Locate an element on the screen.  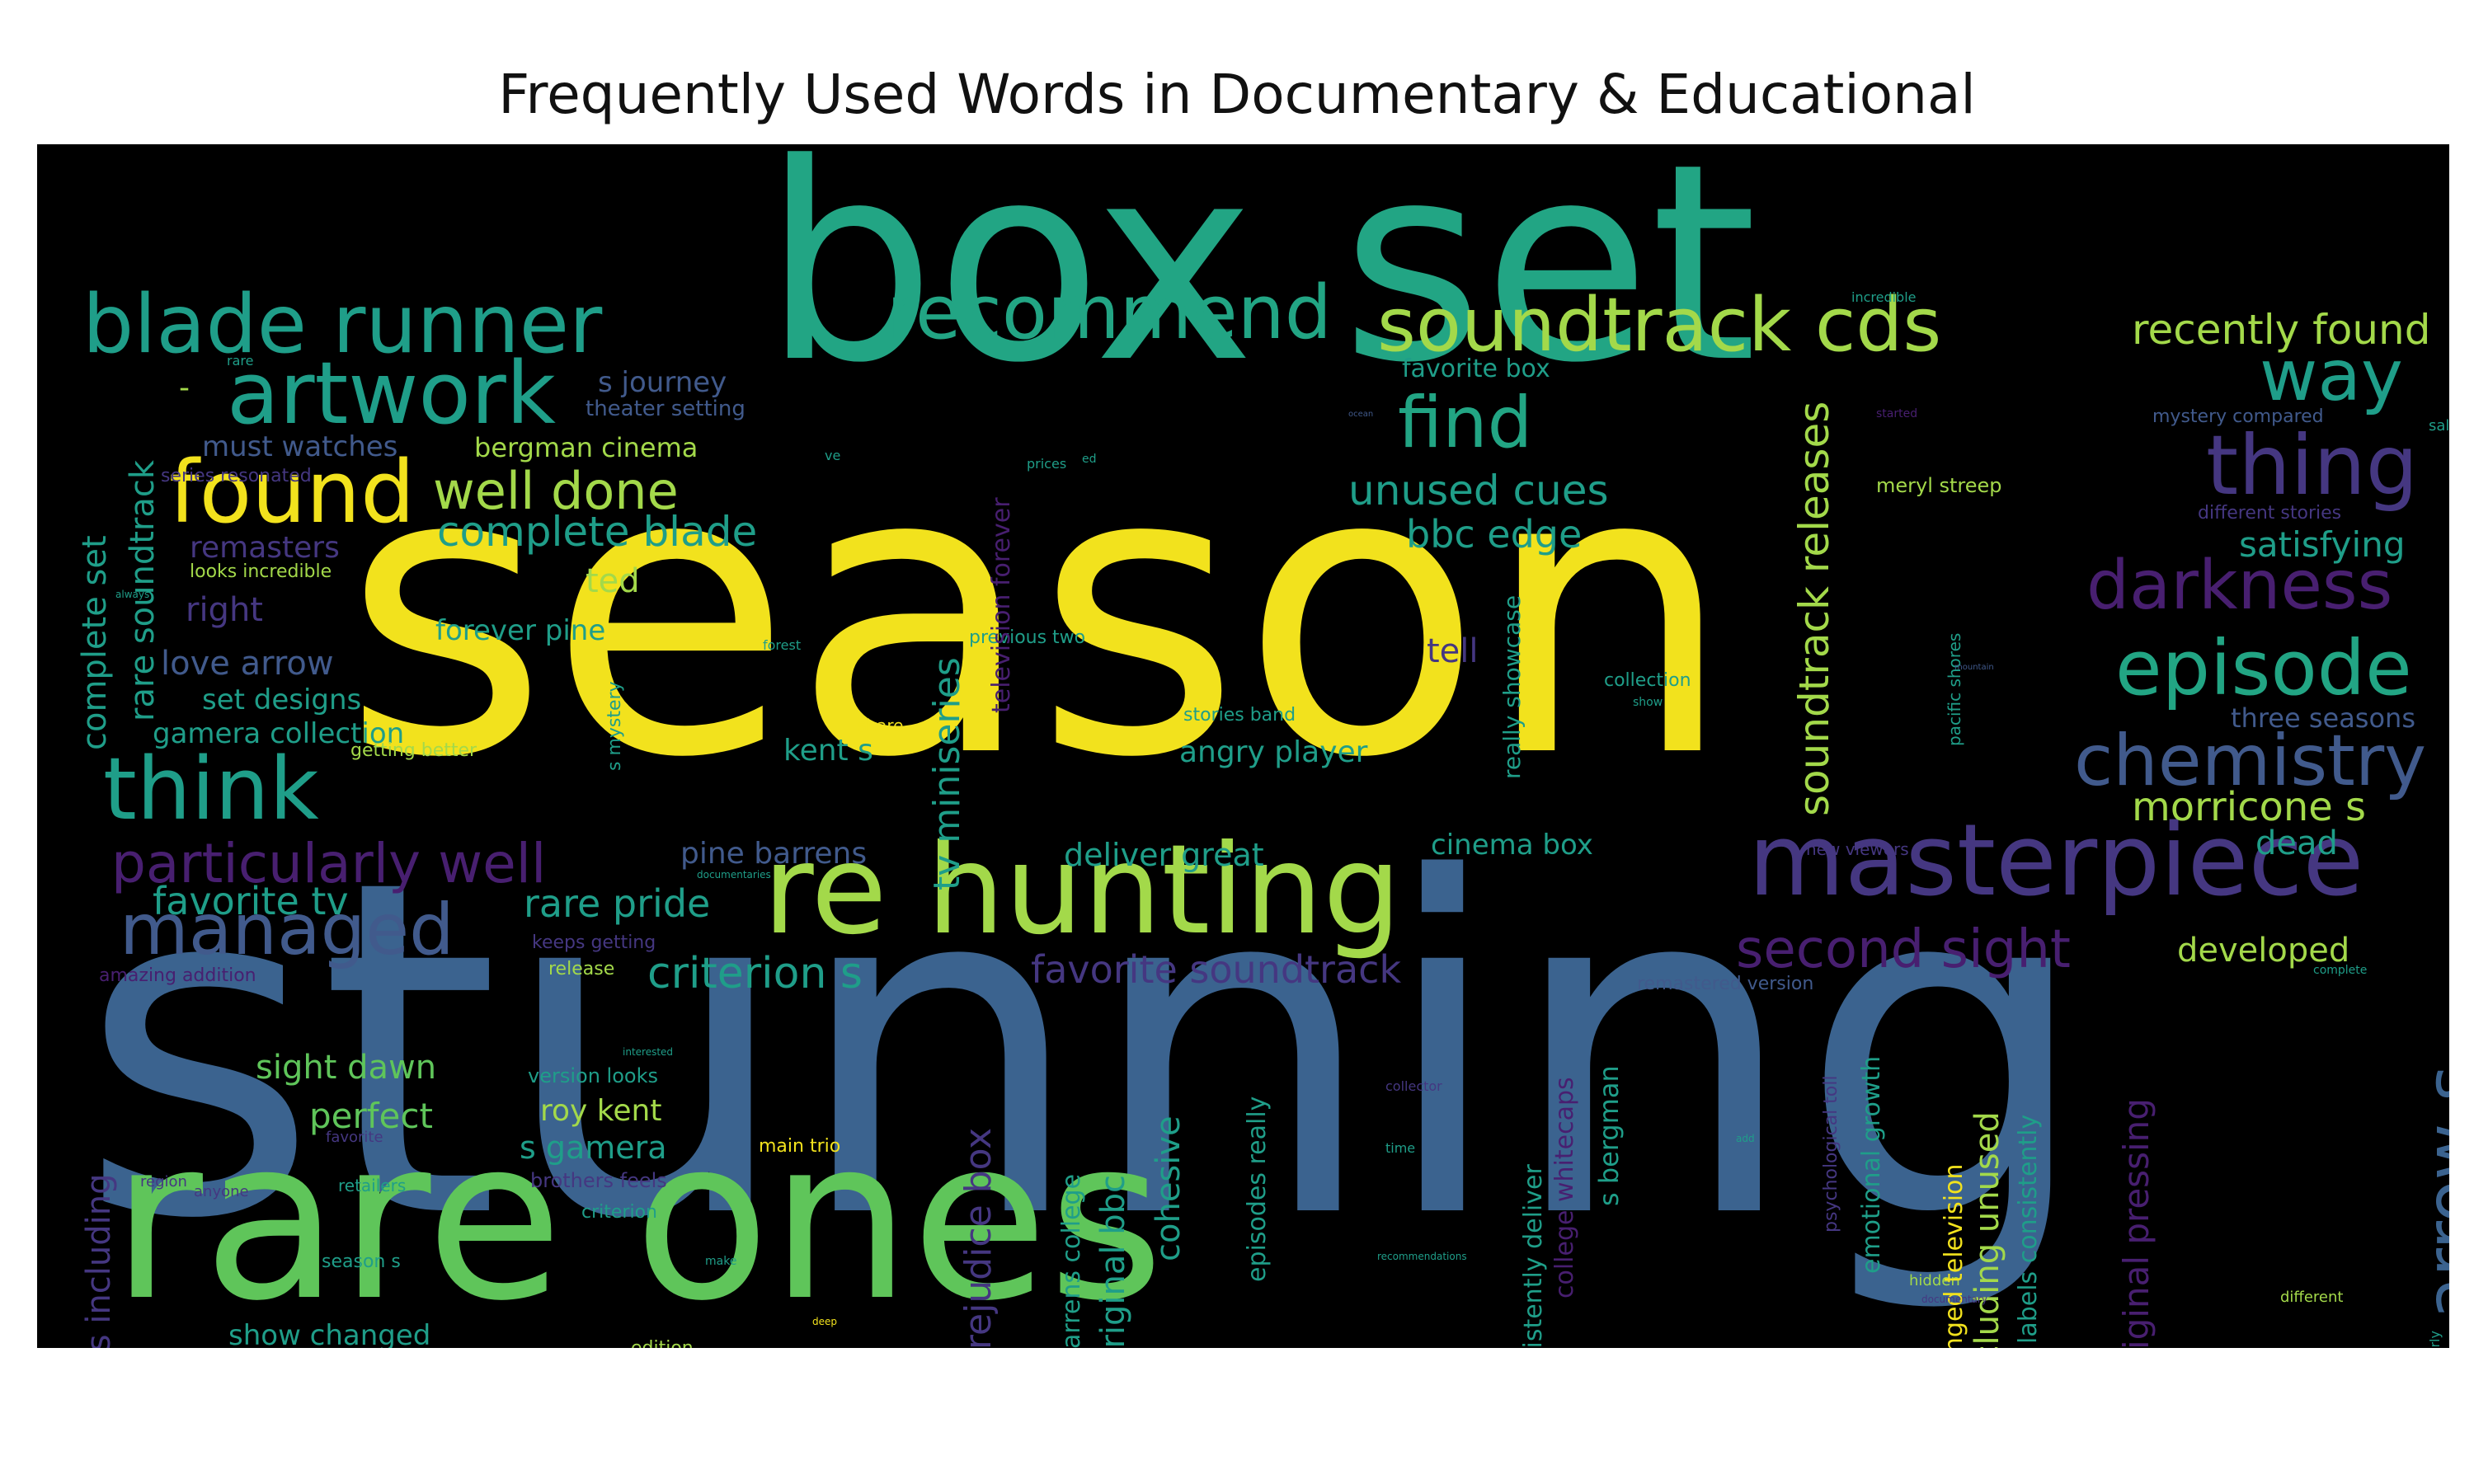
word-135: show is located at coordinates (1648, 702).